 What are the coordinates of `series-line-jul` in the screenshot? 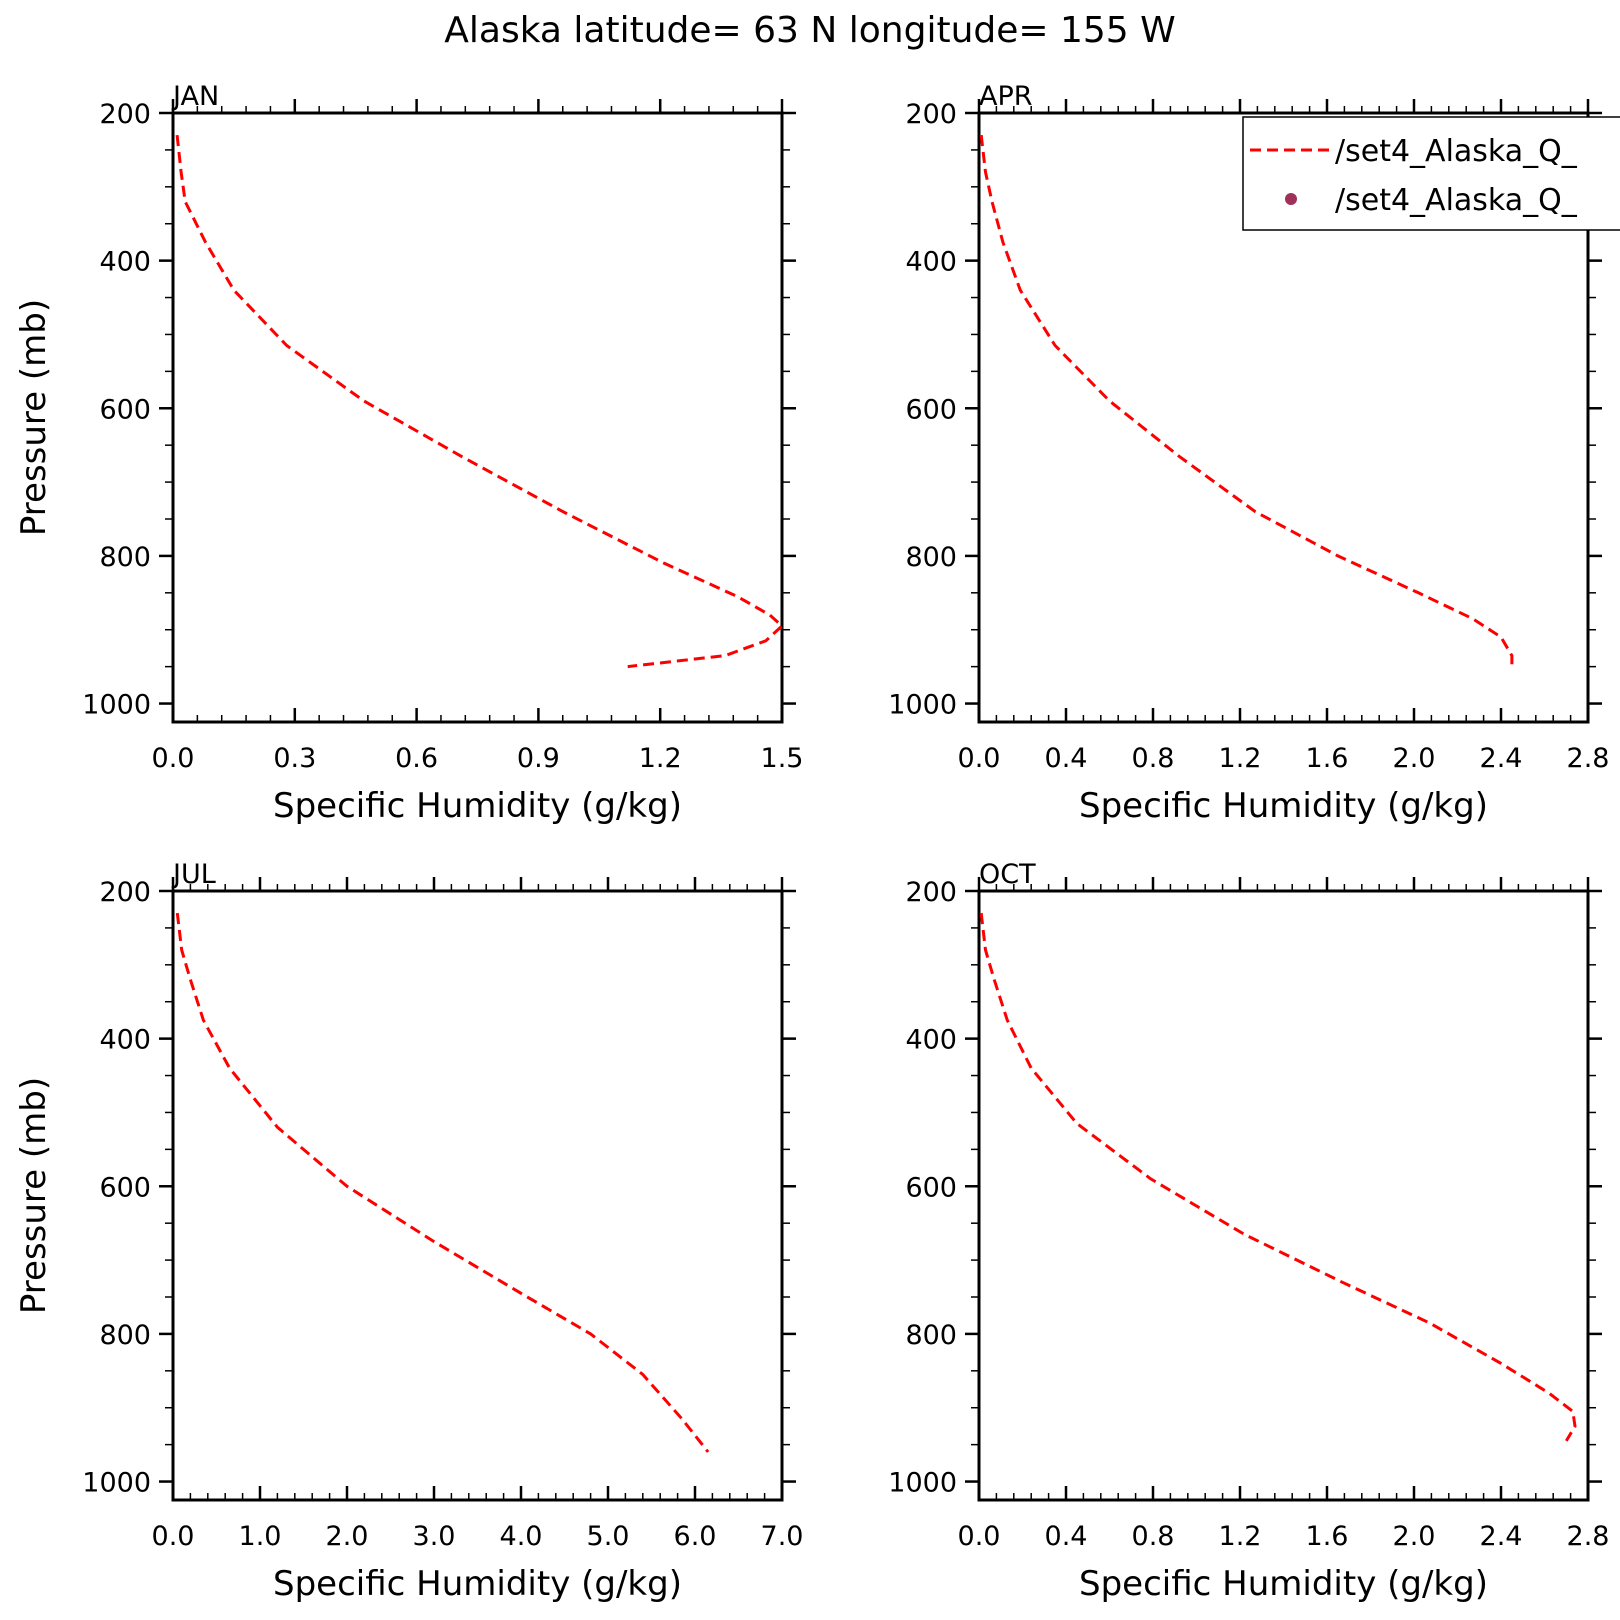 It's located at (442, 1182).